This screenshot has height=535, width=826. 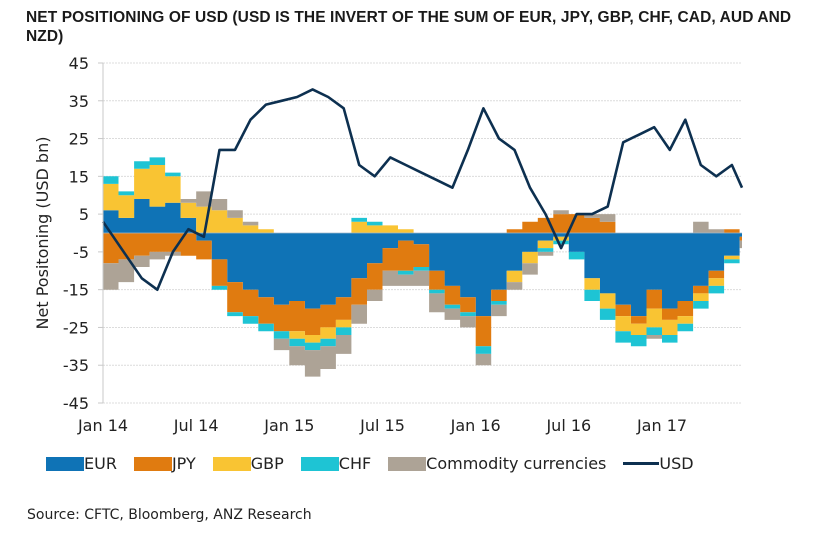 I want to click on legend-label: USD, so click(x=676, y=463).